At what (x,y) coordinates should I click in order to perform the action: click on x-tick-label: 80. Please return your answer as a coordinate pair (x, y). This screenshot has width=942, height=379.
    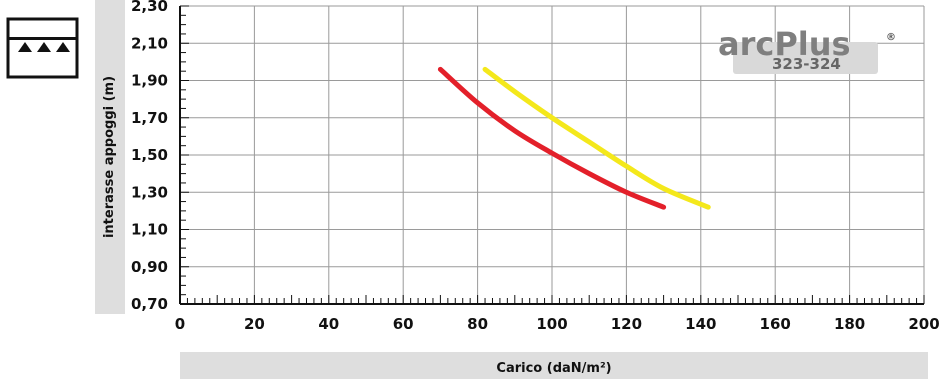
    Looking at the image, I should click on (477, 324).